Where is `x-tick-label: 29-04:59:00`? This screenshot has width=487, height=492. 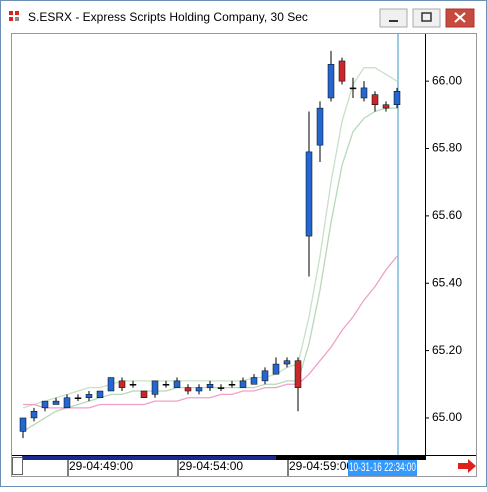
x-tick-label: 29-04:59:00 is located at coordinates (321, 466).